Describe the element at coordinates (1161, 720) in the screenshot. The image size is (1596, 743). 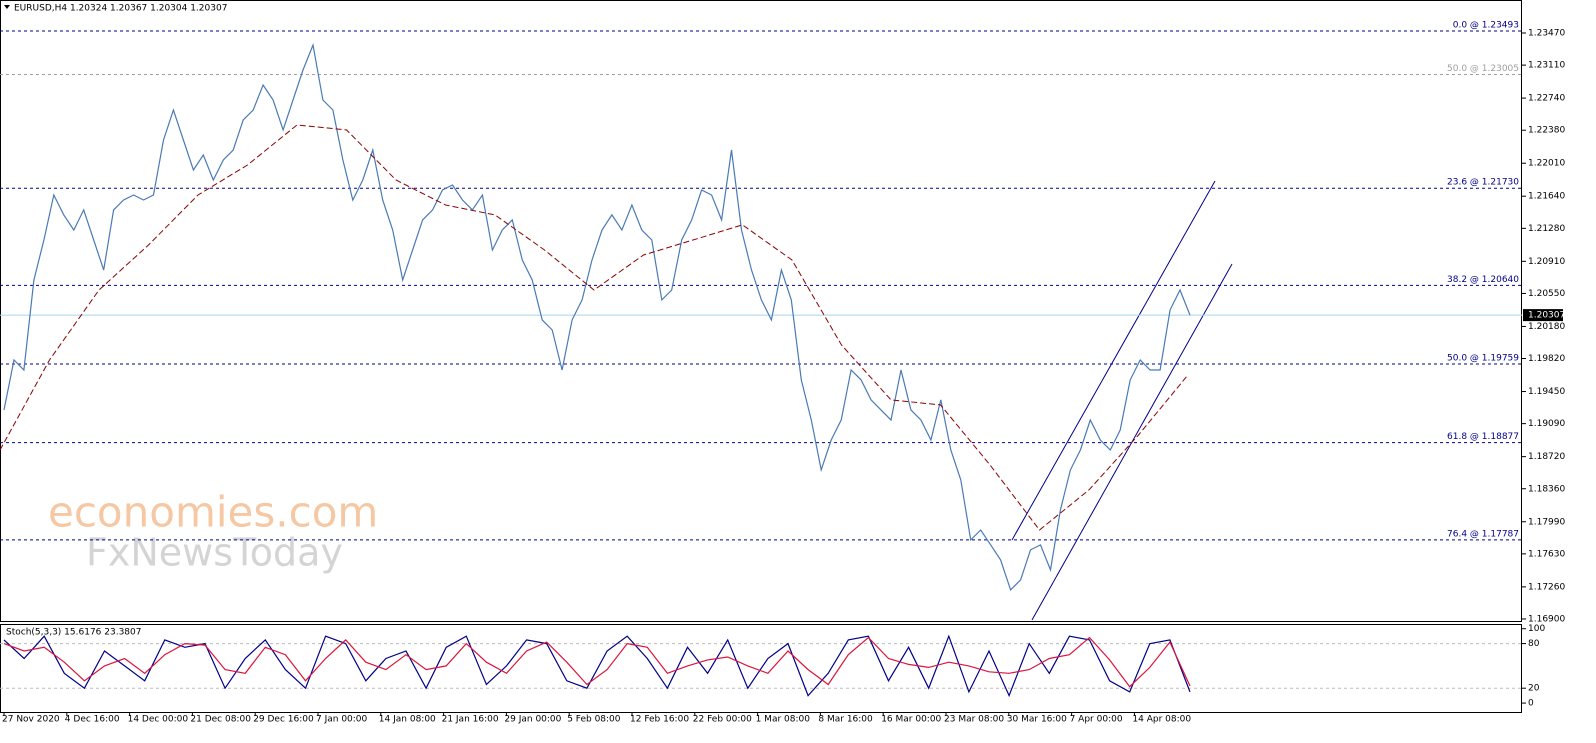
I see `x-tick-label: 14 Apr 08:00` at that location.